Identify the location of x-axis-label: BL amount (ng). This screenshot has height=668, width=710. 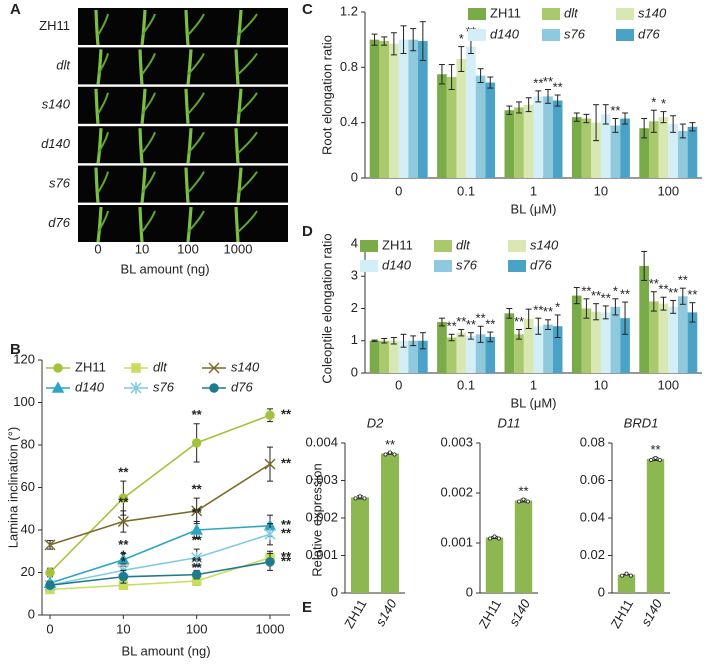
(165, 650).